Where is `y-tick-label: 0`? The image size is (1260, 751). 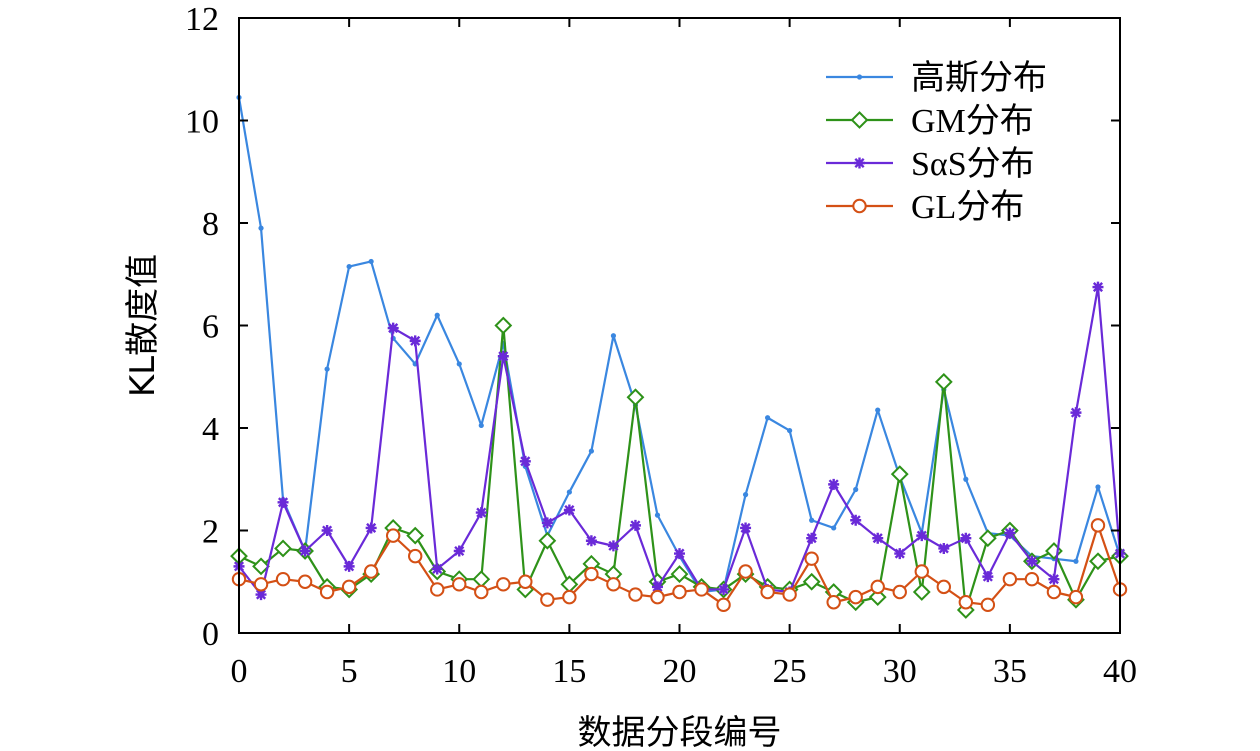
y-tick-label: 0 is located at coordinates (210, 634).